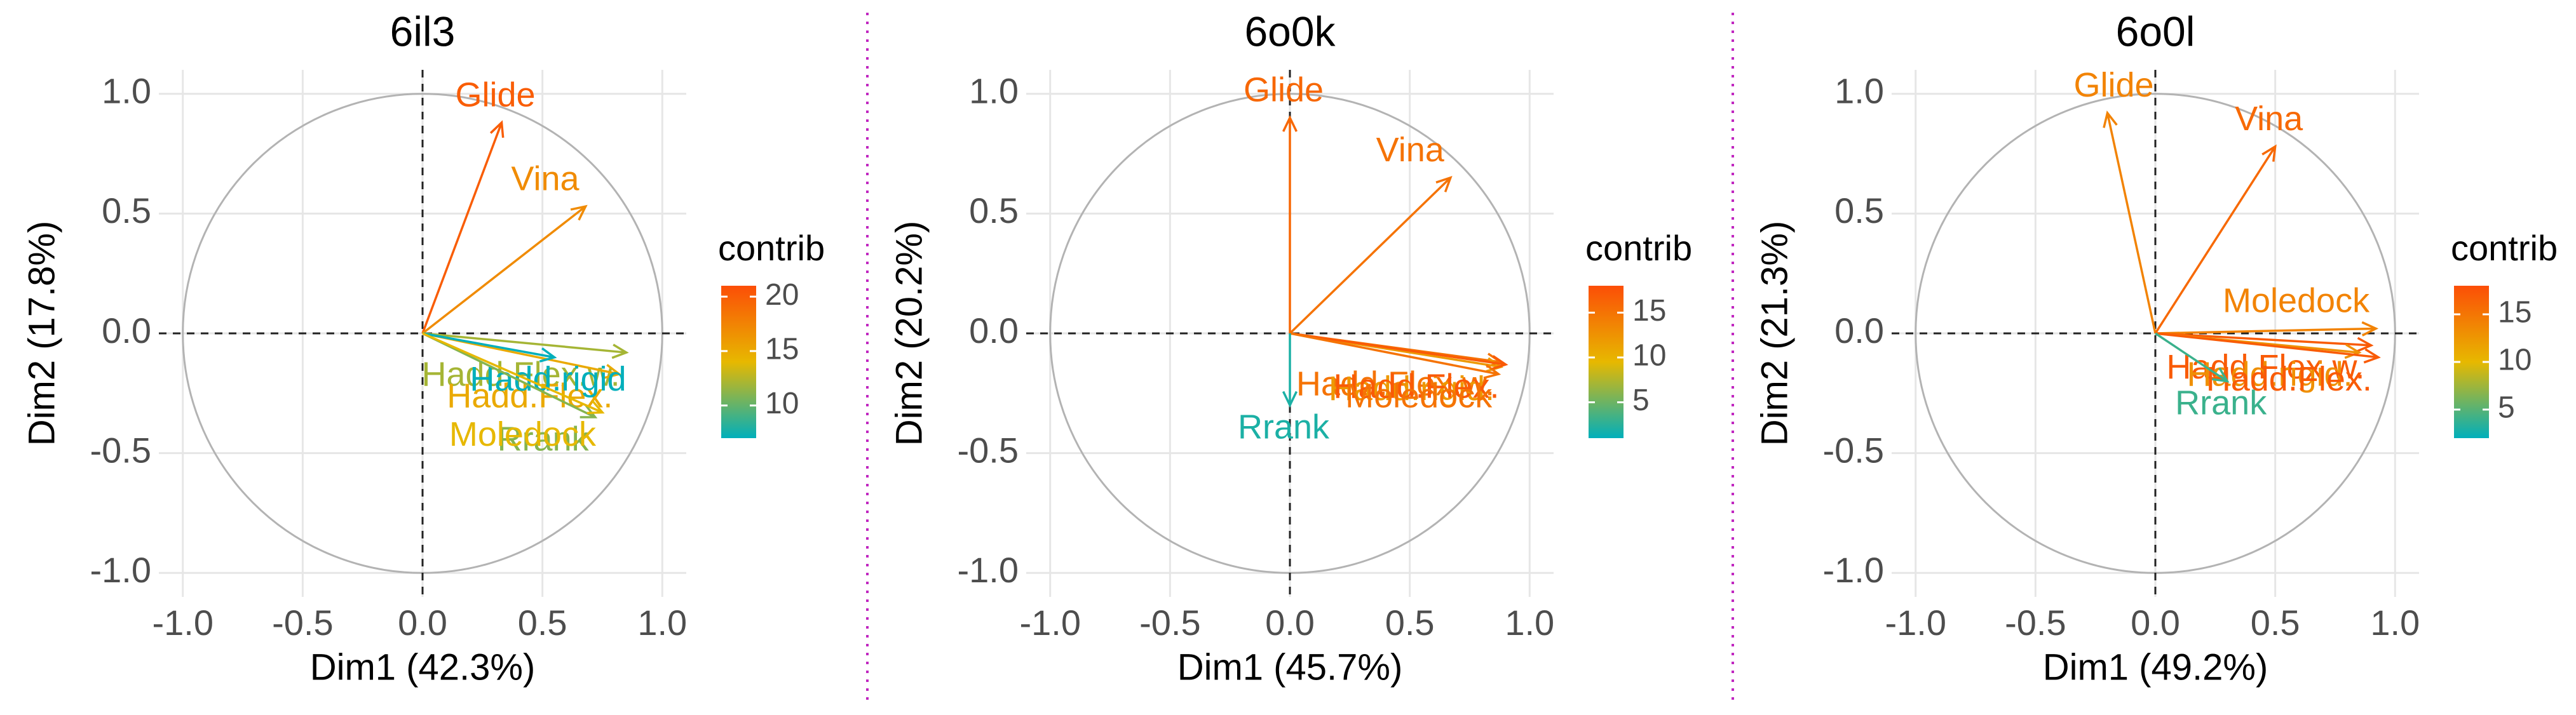 This screenshot has width=2576, height=715. Describe the element at coordinates (423, 31) in the screenshot. I see `chart-title: 6il3` at that location.